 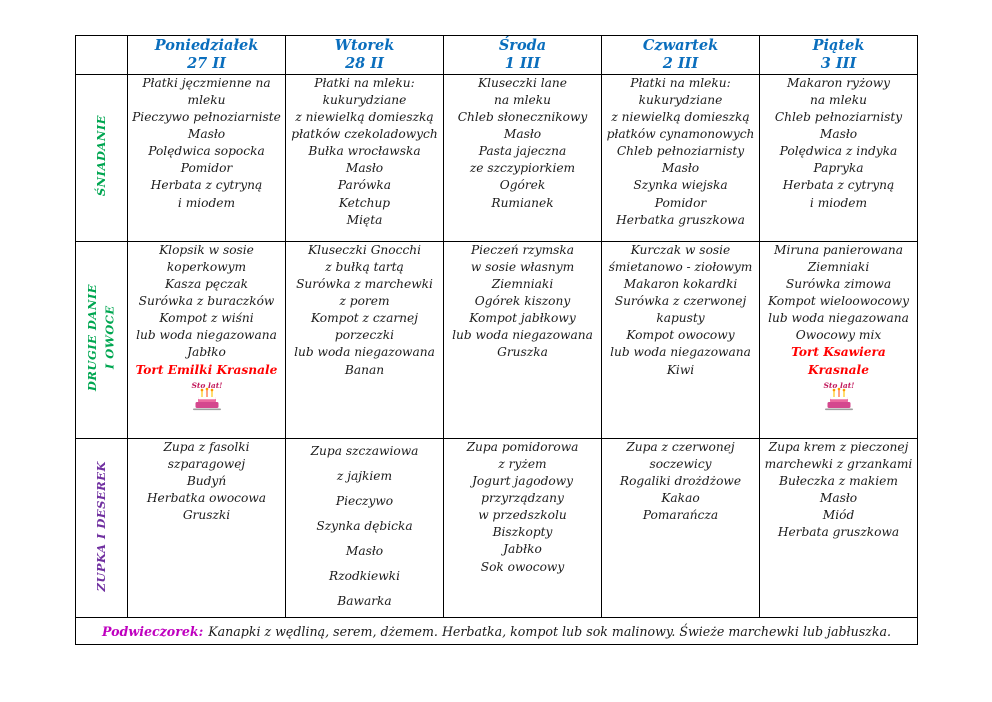 I want to click on menu-item-line: Kakao, so click(x=680, y=498).